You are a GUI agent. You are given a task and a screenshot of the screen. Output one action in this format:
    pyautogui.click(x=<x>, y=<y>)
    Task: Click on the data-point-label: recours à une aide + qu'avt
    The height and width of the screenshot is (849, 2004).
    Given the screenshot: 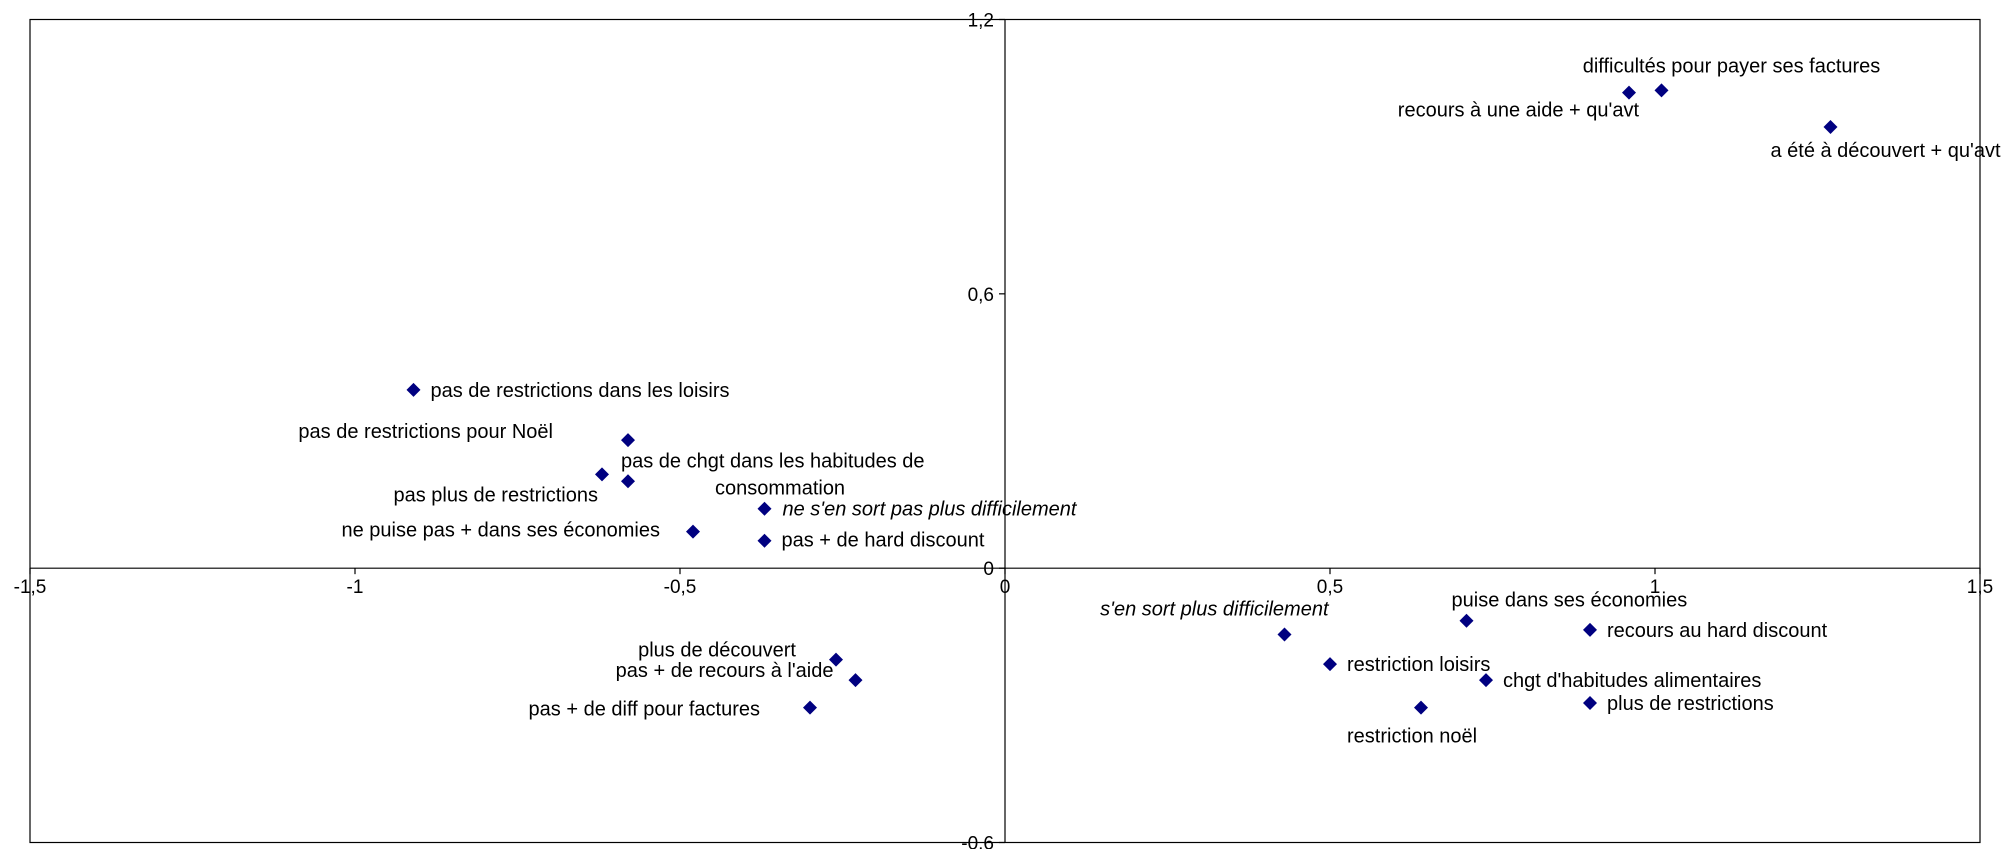 What is the action you would take?
    pyautogui.click(x=1519, y=111)
    